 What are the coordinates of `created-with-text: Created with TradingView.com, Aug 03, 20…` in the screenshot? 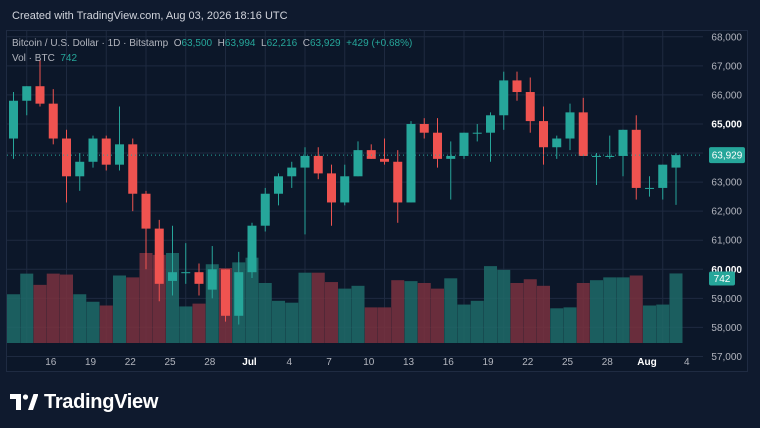 It's located at (150, 16).